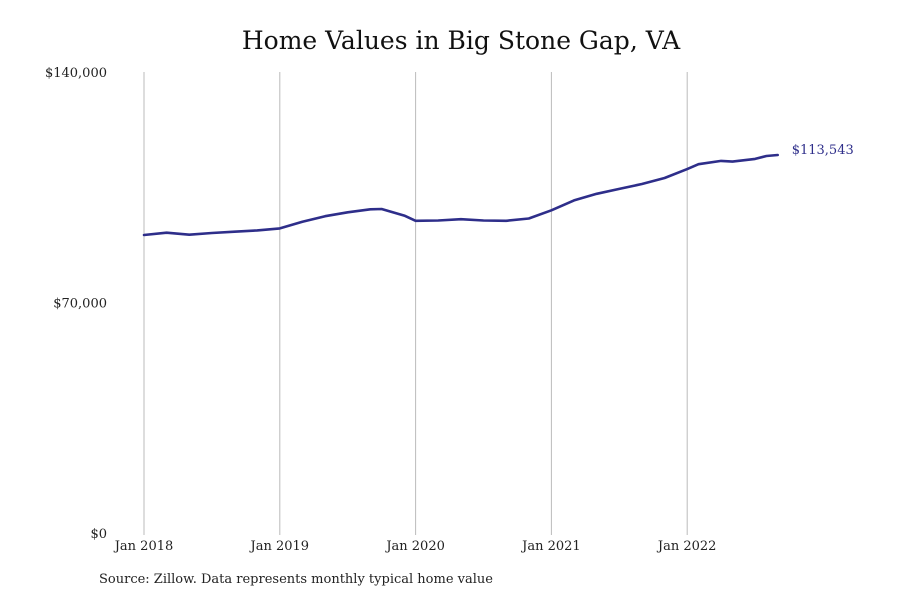 The image size is (900, 600). I want to click on x-tick-label-2018-01: Jan 2018, so click(143, 546).